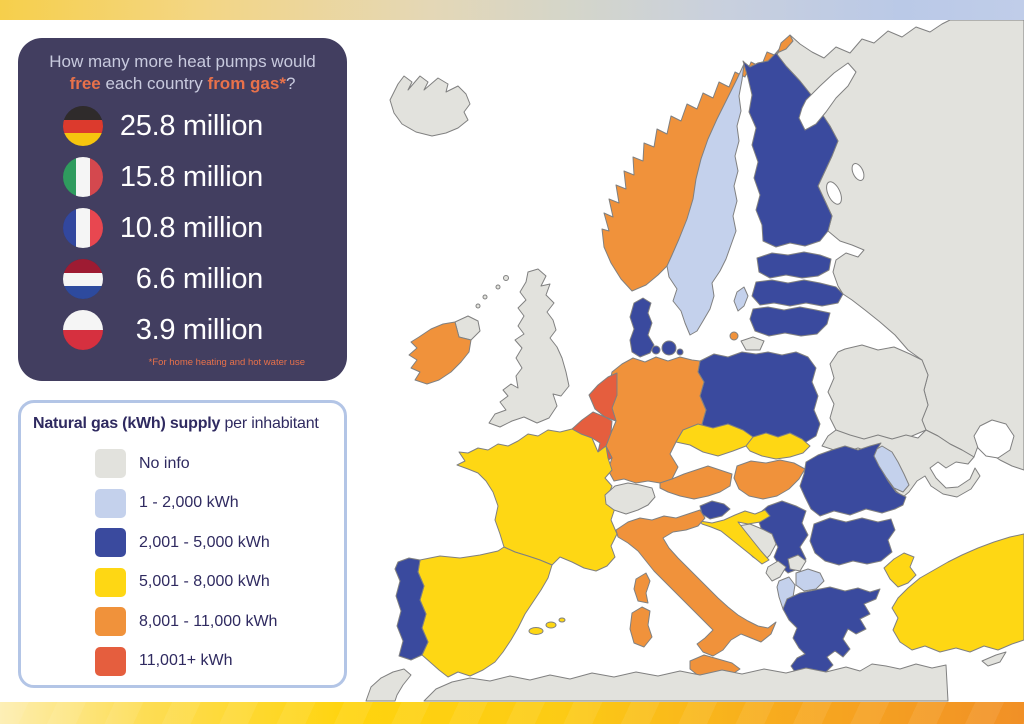 This screenshot has height=724, width=1024. I want to click on flag-netherlands, so click(83, 279).